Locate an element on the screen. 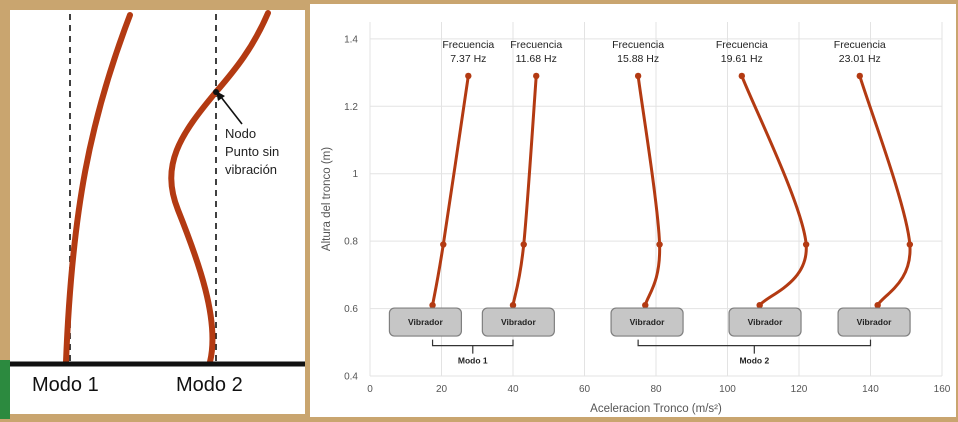 Image resolution: width=958 pixels, height=422 pixels. y-axis-title: Altura del tronco (m) is located at coordinates (327, 199).